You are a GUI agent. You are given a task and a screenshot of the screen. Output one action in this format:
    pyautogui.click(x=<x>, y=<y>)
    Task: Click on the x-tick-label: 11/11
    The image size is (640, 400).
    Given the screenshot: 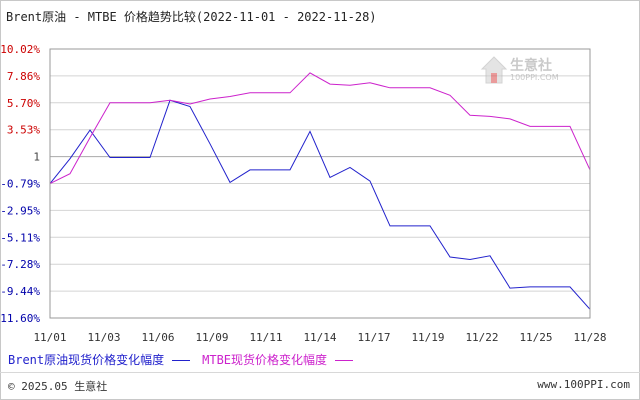 What is the action you would take?
    pyautogui.click(x=265, y=337)
    